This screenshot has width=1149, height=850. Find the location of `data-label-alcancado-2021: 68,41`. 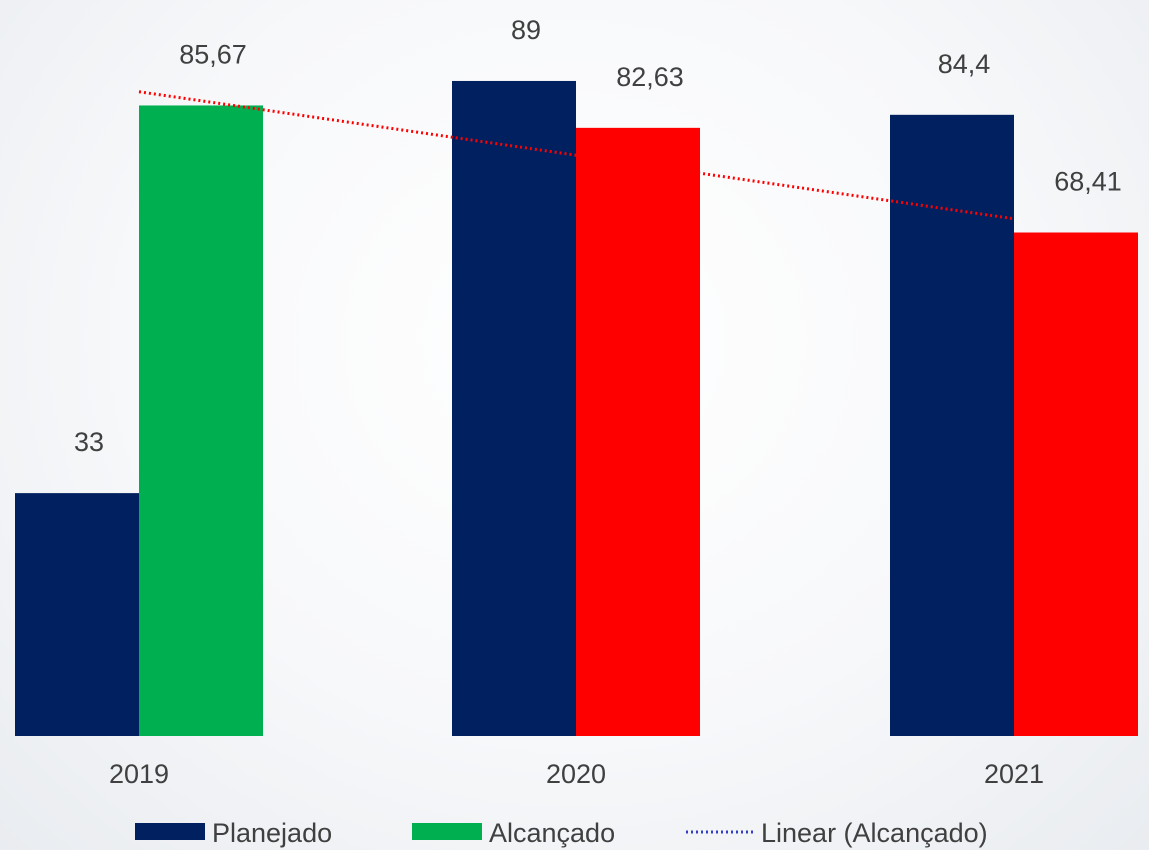

data-label-alcancado-2021: 68,41 is located at coordinates (1088, 182).